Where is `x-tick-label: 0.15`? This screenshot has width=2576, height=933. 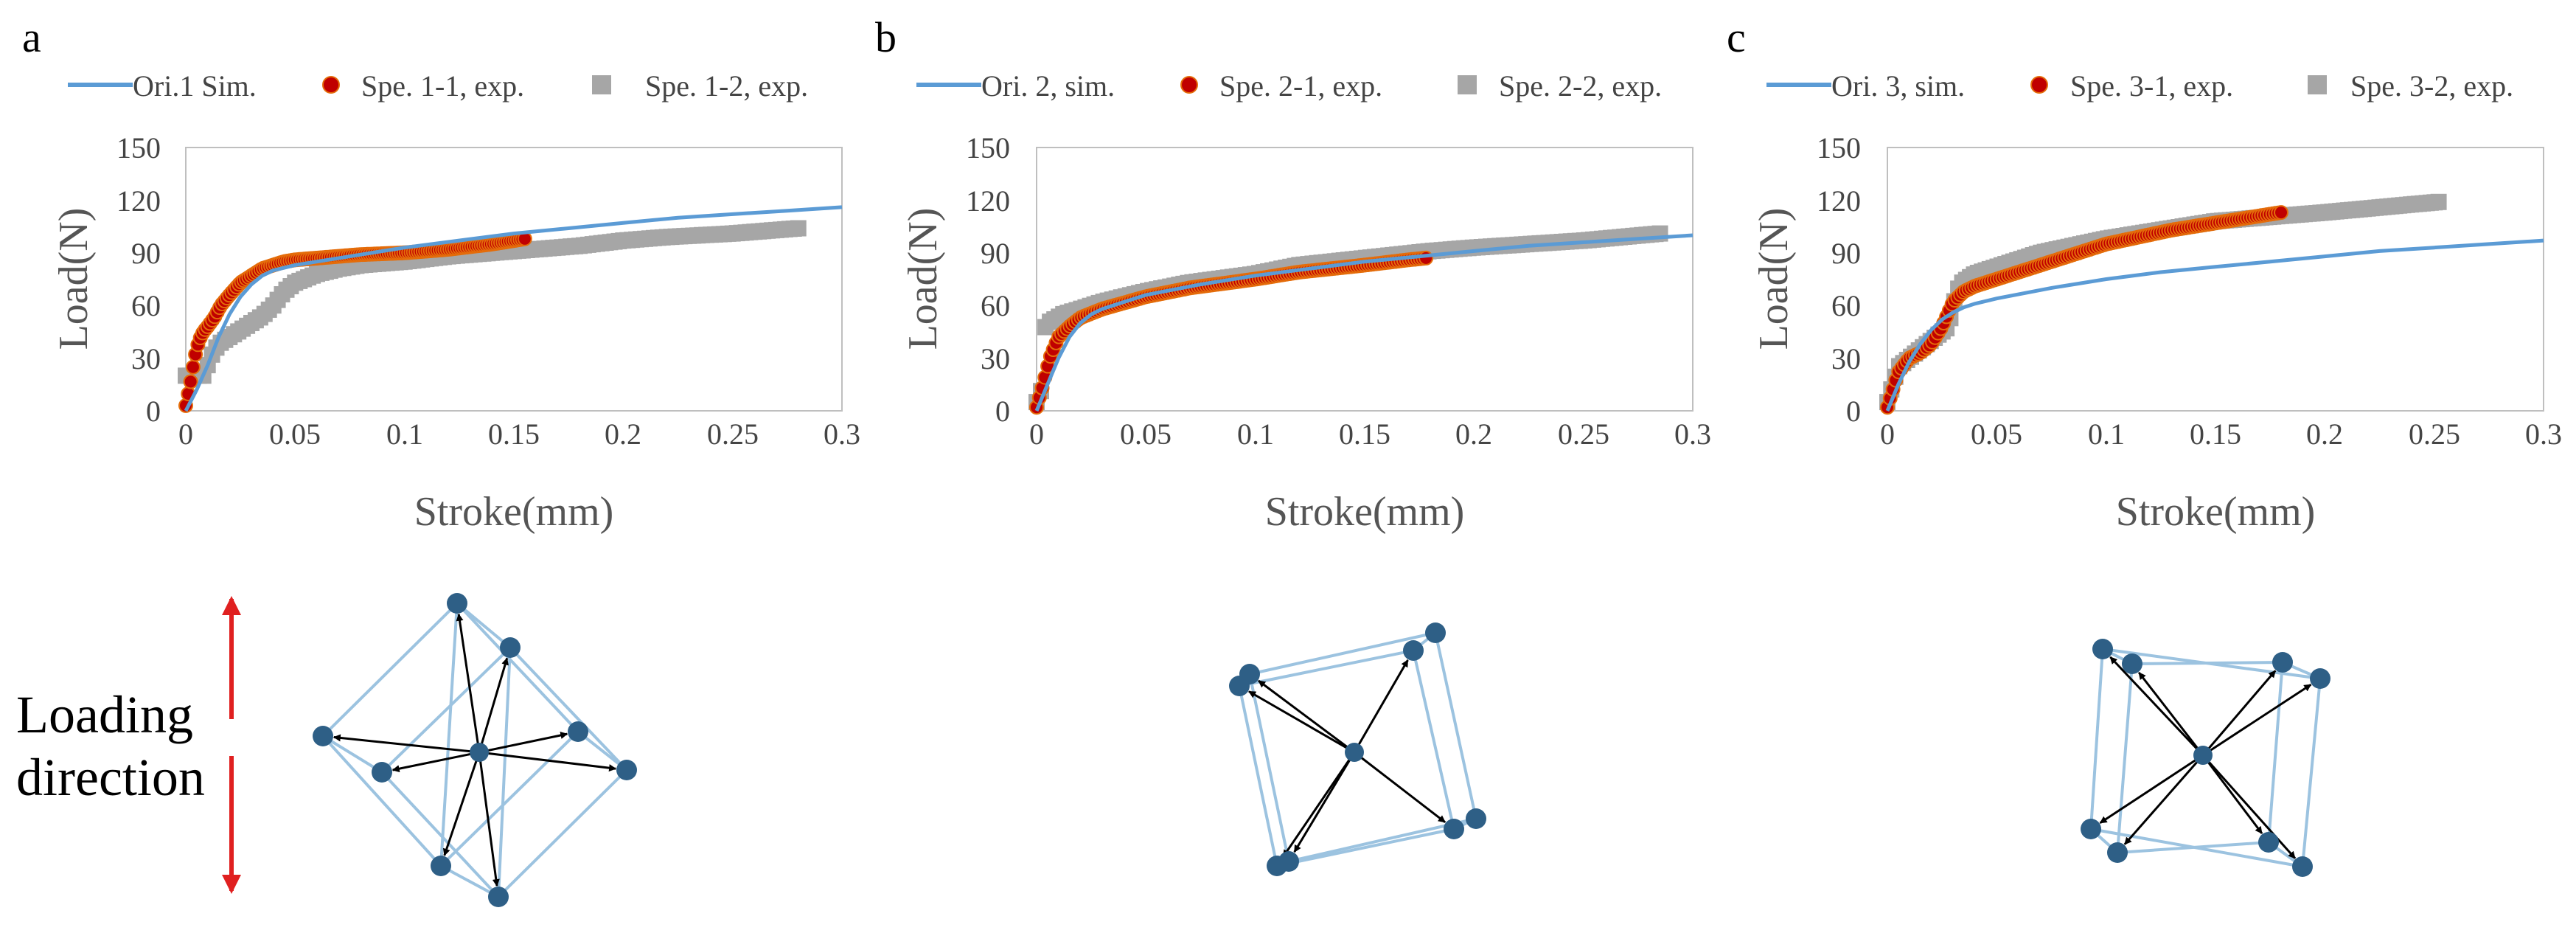
x-tick-label: 0.15 is located at coordinates (514, 434).